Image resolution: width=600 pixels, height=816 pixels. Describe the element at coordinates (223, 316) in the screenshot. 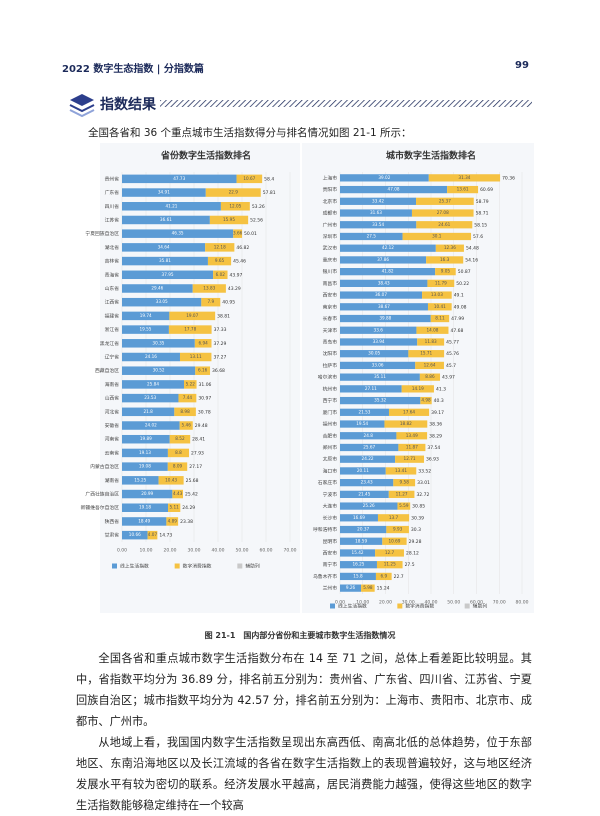

I see `total-label: 38.81` at that location.